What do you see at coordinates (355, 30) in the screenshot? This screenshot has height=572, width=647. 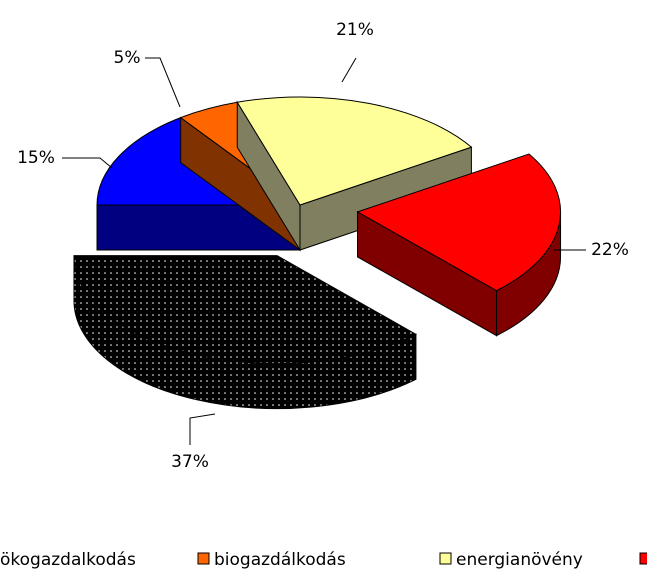 I see `data-label: 21%` at bounding box center [355, 30].